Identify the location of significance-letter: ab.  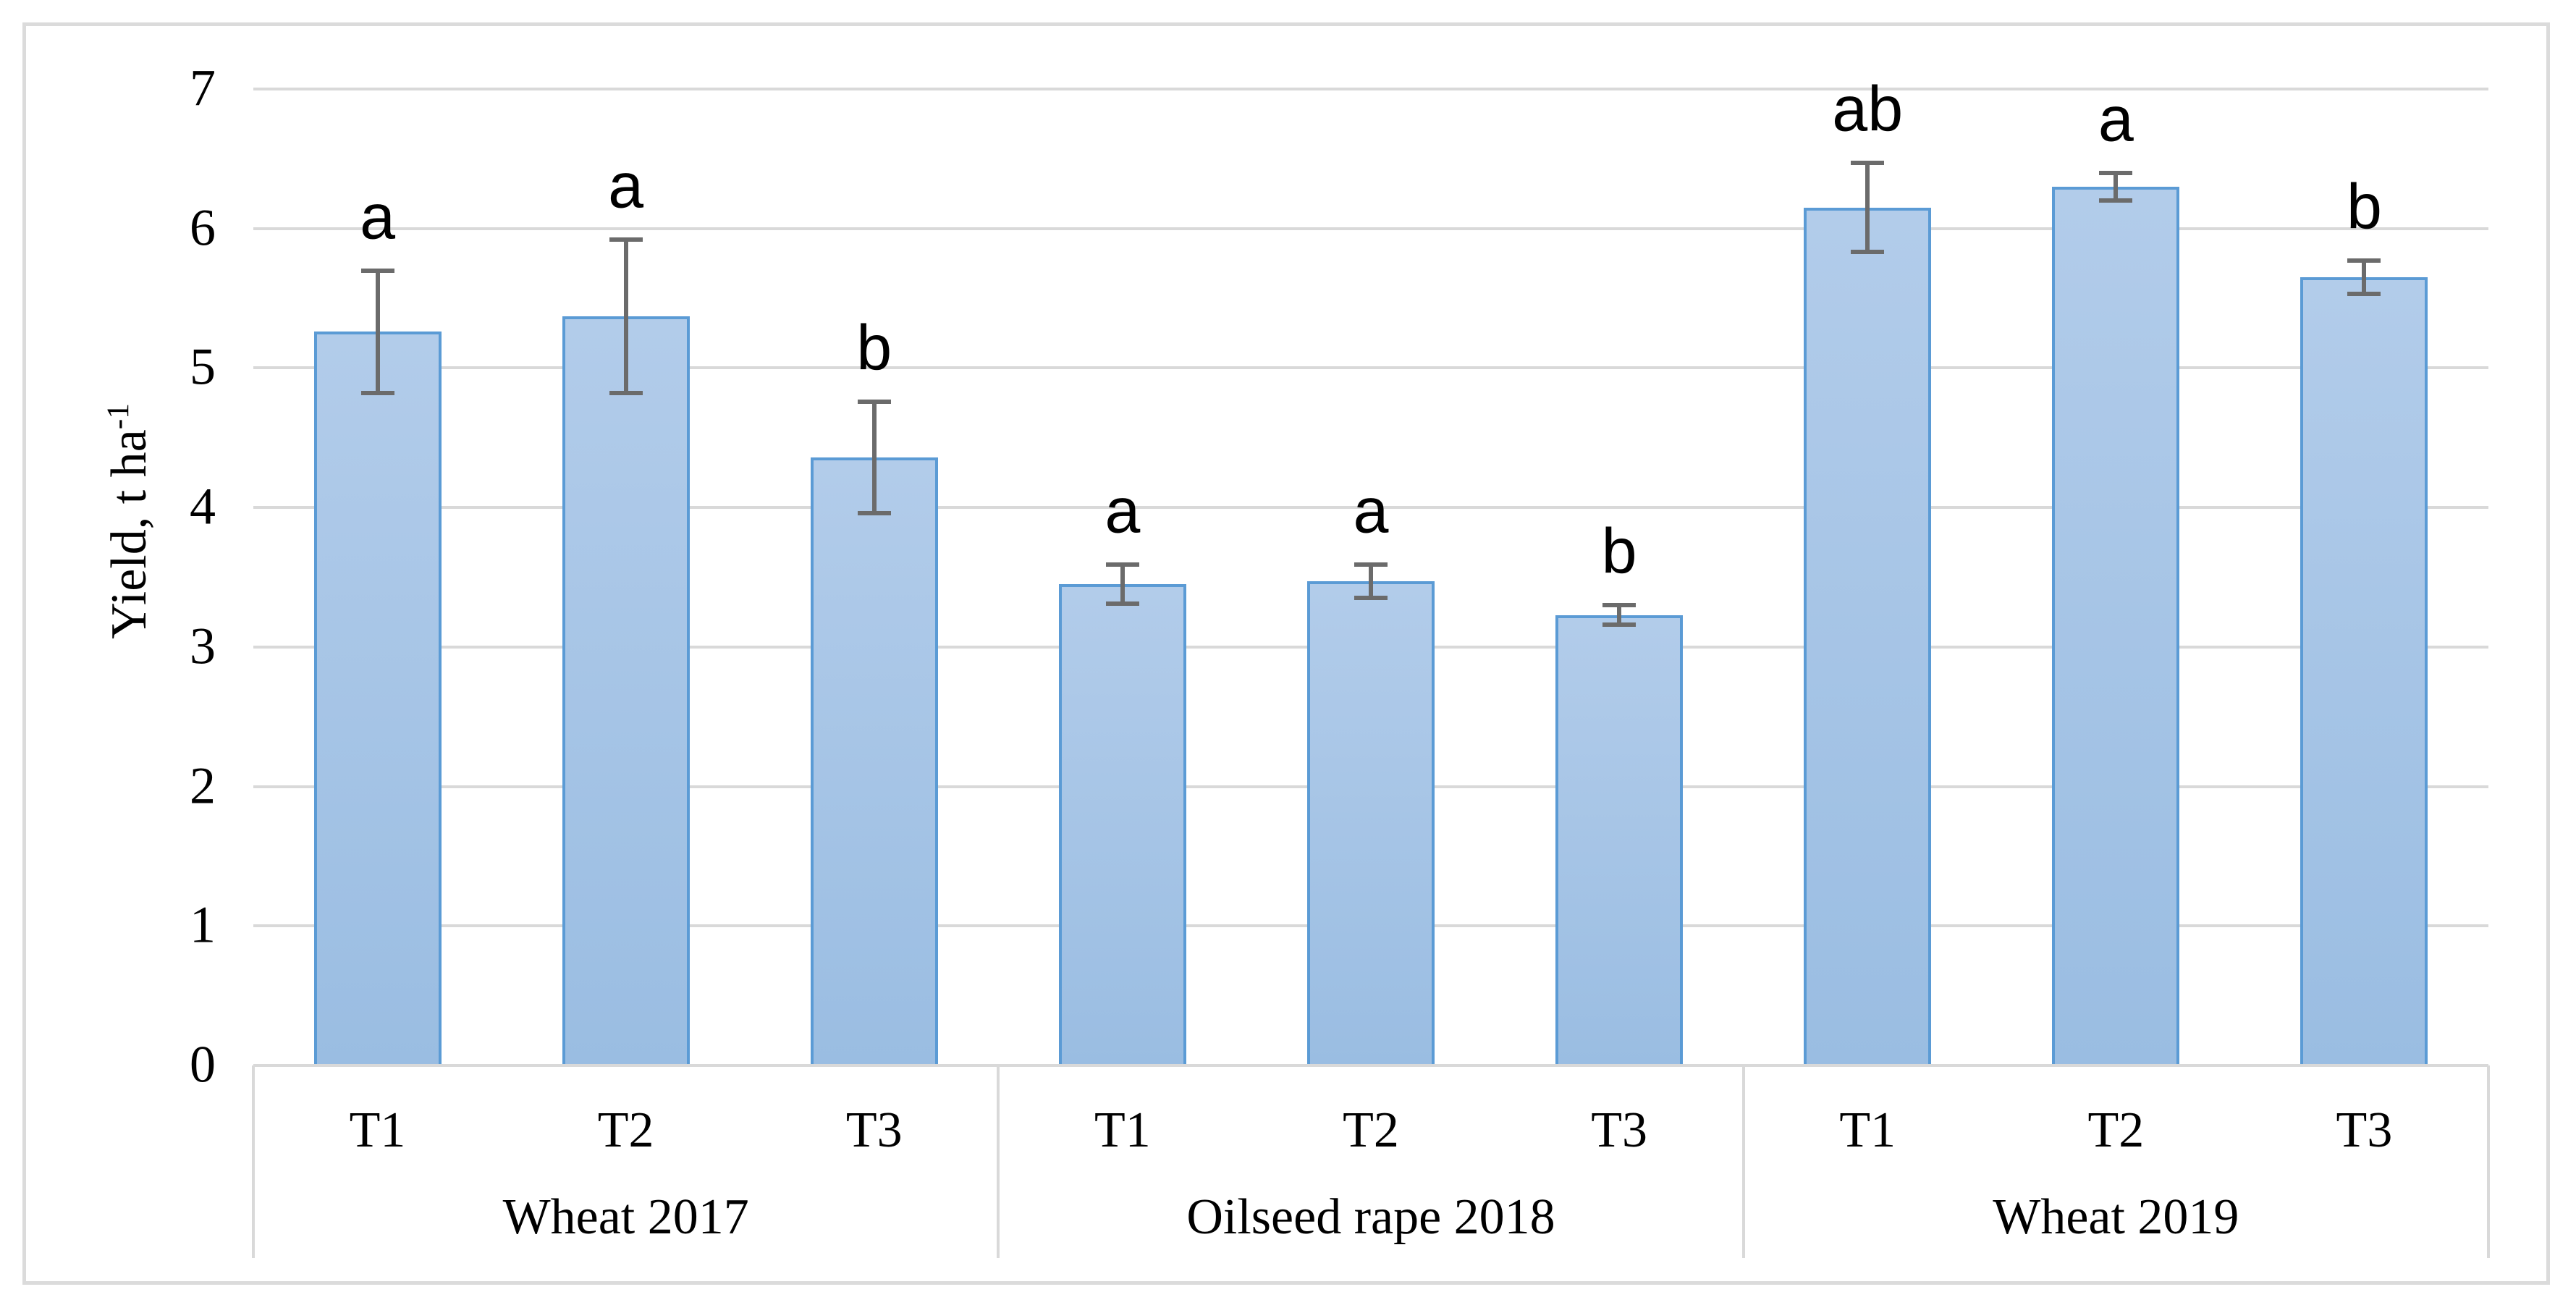
(1868, 108).